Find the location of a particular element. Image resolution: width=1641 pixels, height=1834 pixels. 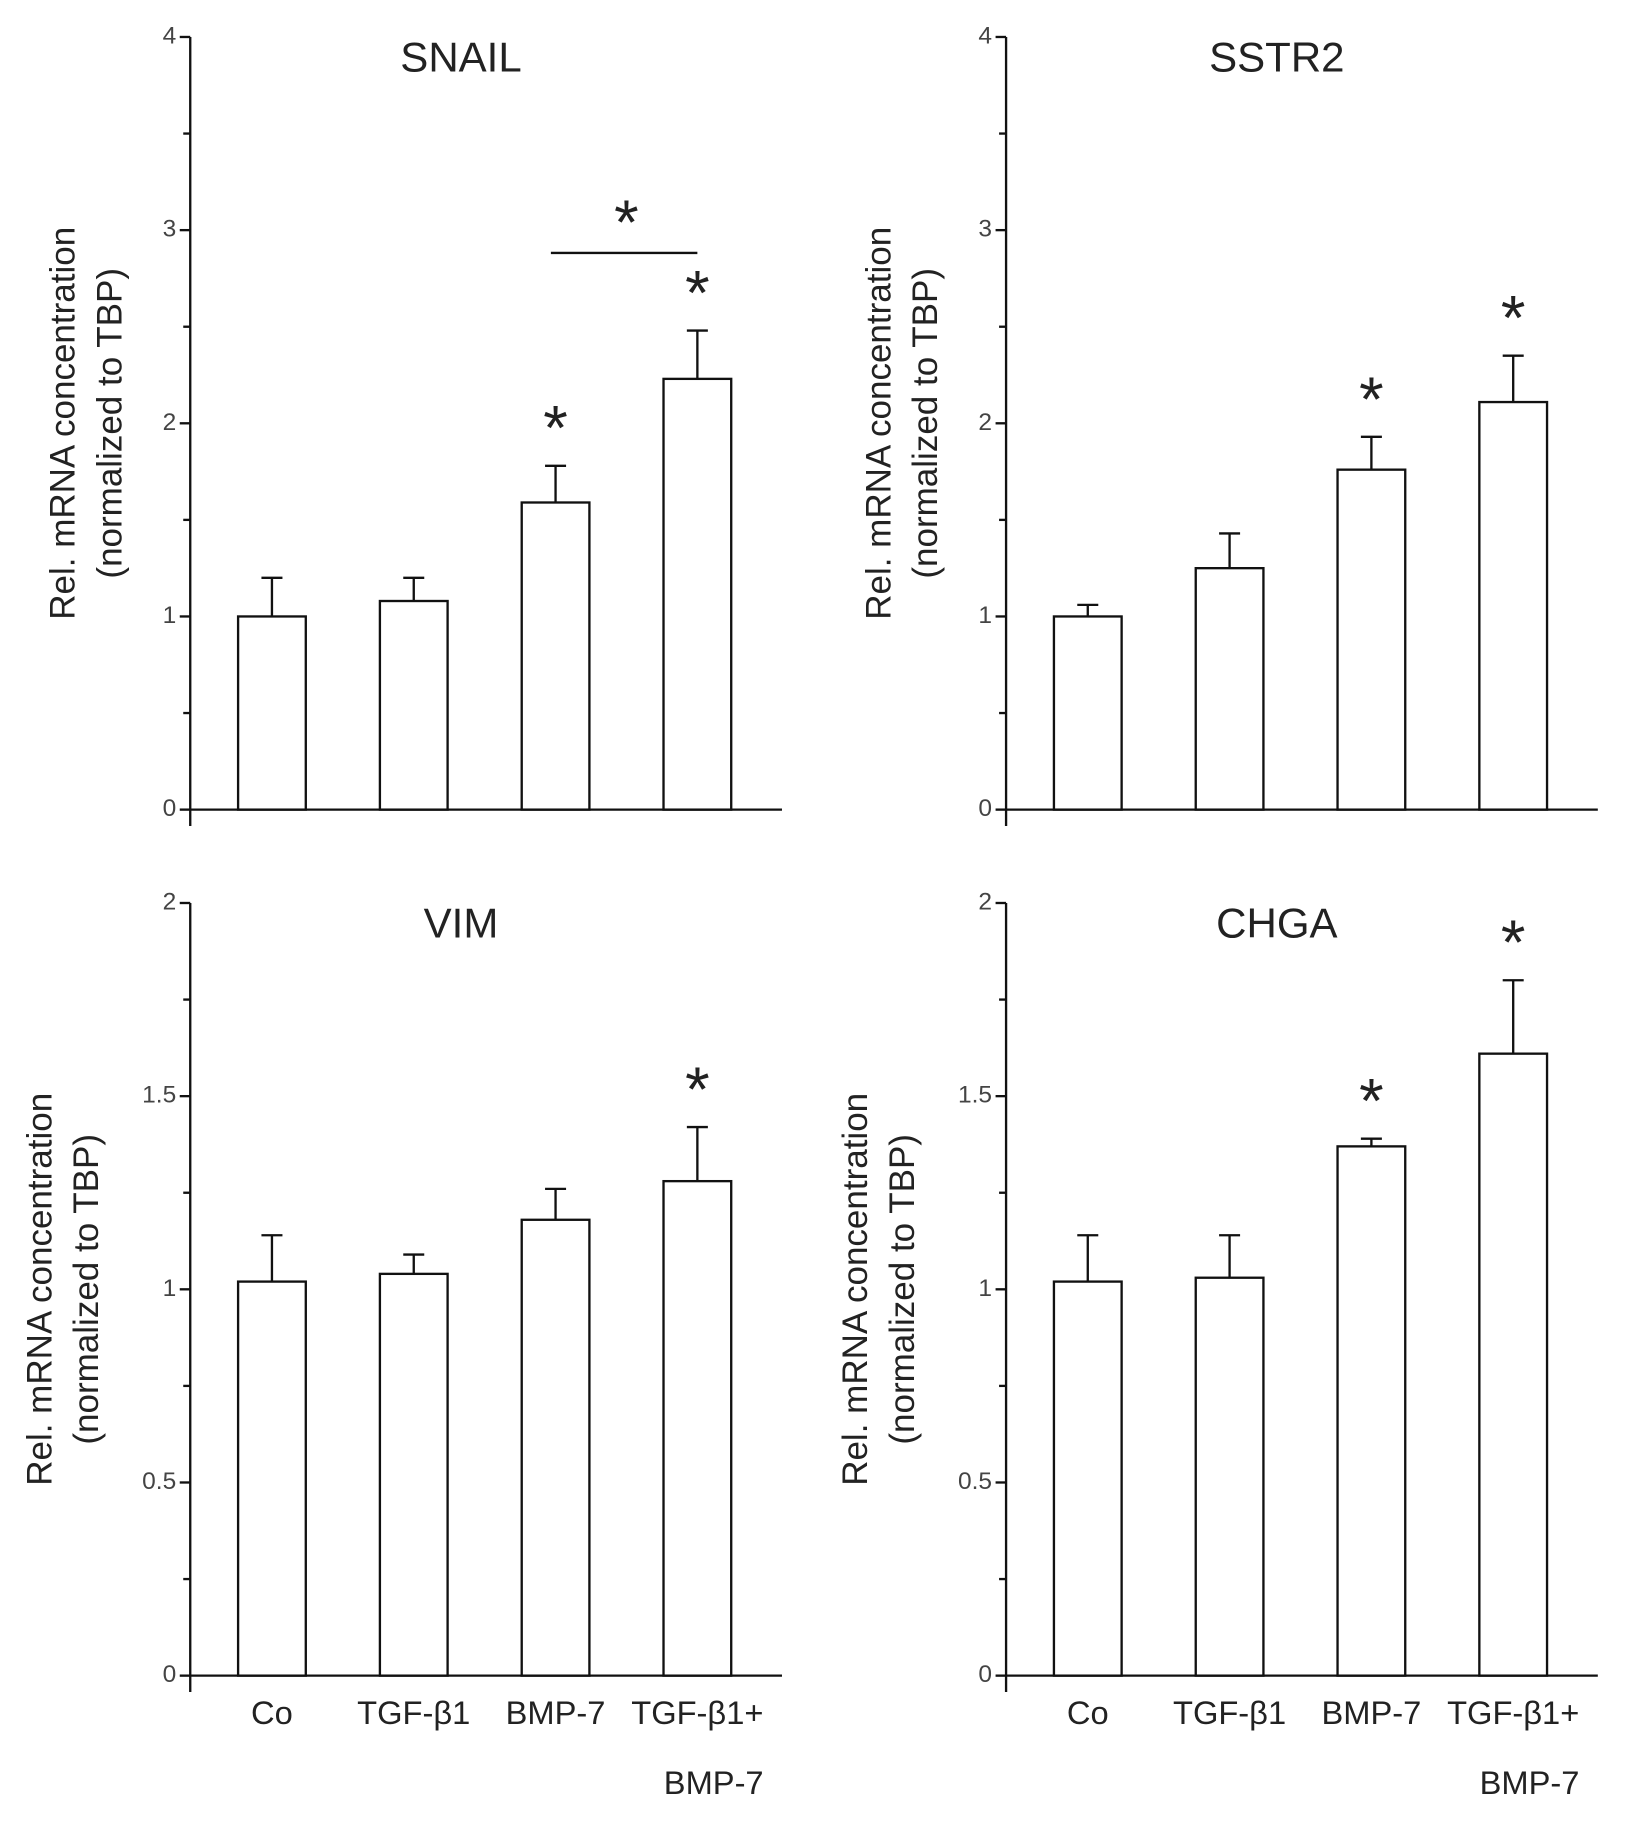

chart-title: SNAIL is located at coordinates (460, 56).